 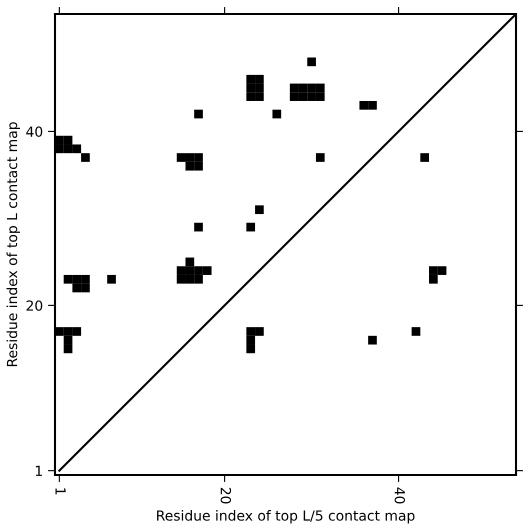 What do you see at coordinates (39, 471) in the screenshot?
I see `y-tick-label: 1` at bounding box center [39, 471].